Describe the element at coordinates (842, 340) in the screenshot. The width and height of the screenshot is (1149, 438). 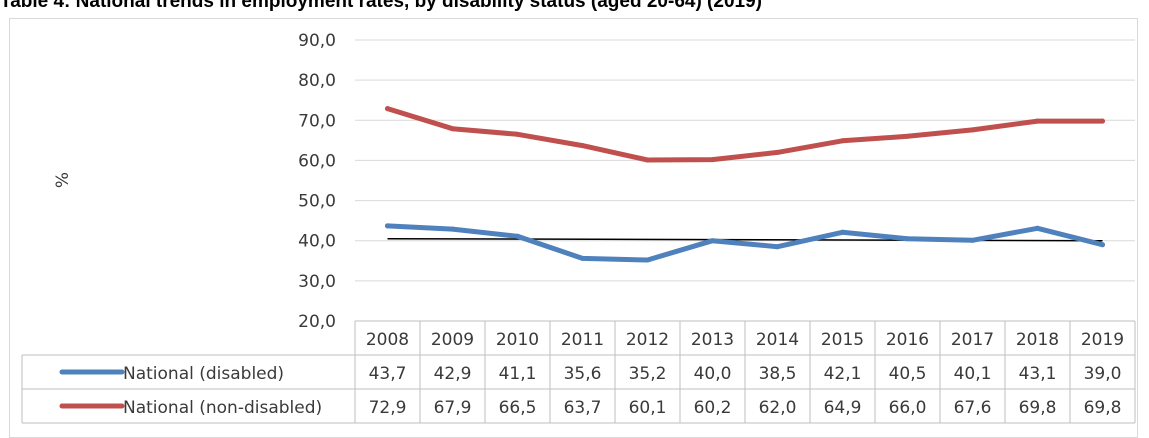
I see `x-tick-label: 2015` at that location.